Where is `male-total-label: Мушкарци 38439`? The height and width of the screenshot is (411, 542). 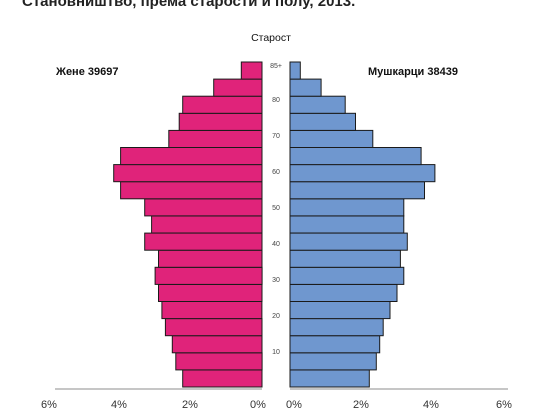 male-total-label: Мушкарци 38439 is located at coordinates (413, 72).